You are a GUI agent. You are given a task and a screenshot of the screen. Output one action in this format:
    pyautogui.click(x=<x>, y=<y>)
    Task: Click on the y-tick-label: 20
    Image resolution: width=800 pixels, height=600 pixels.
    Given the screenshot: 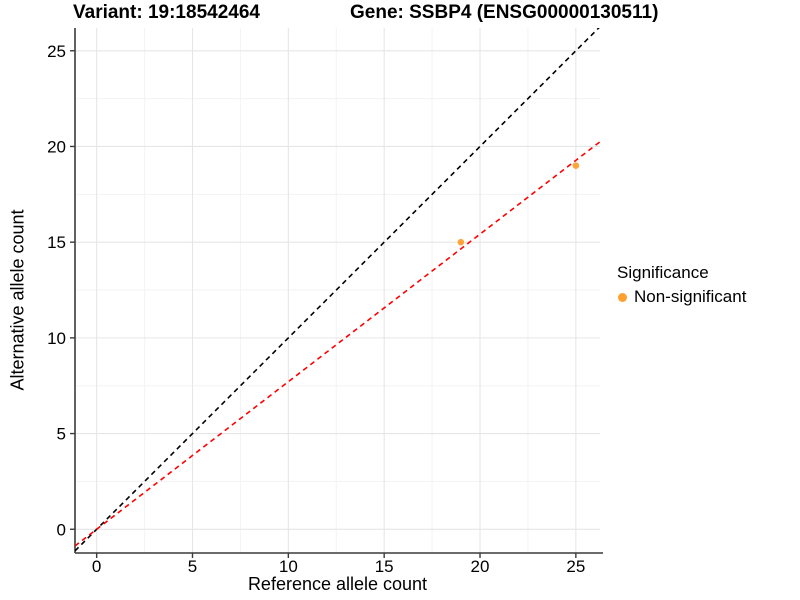 What is the action you would take?
    pyautogui.click(x=56, y=146)
    